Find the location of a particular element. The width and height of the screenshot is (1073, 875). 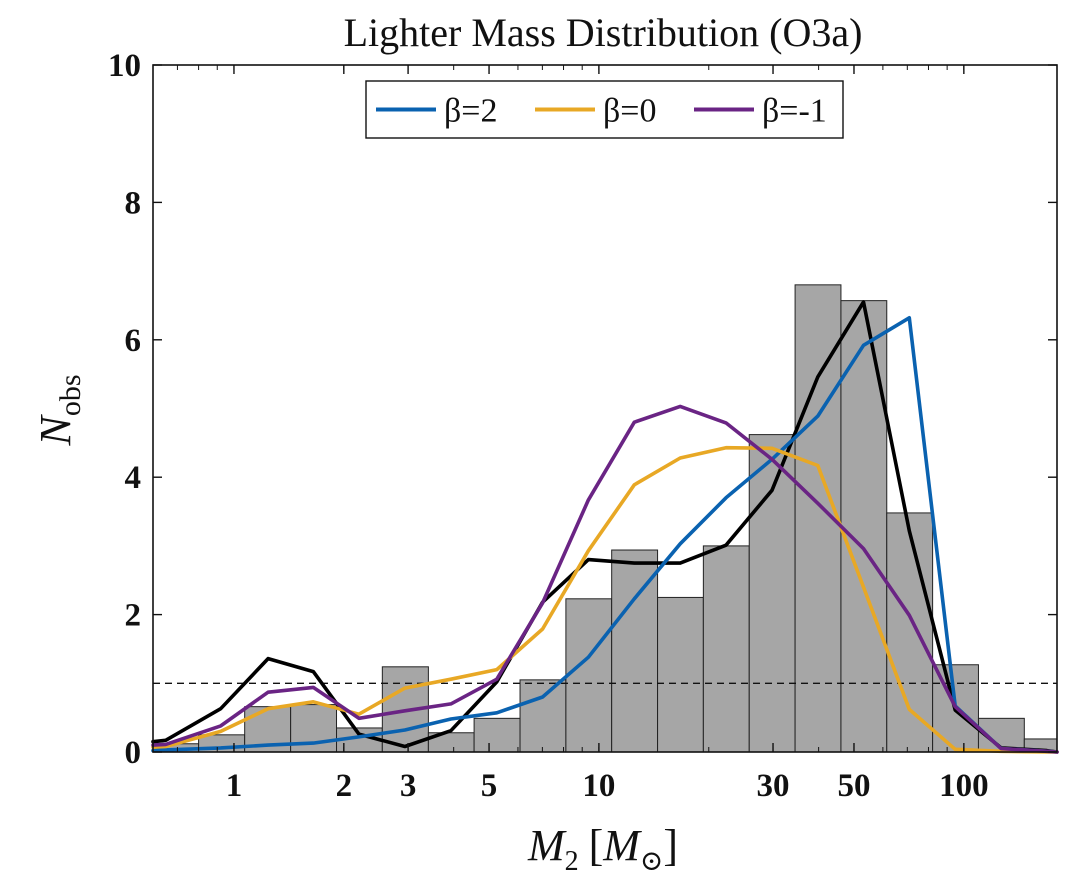

y-axis-label-main: N is located at coordinates (55, 430).